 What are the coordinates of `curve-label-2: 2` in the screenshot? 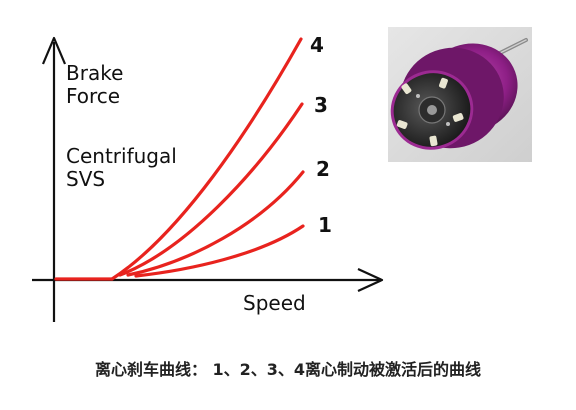 It's located at (323, 169).